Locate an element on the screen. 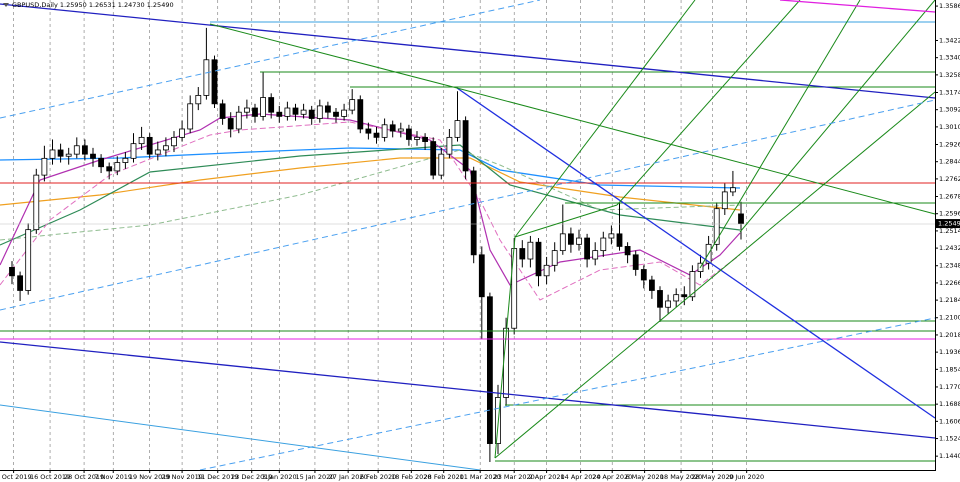  y-tick-label: 1.30920 is located at coordinates (949, 110).